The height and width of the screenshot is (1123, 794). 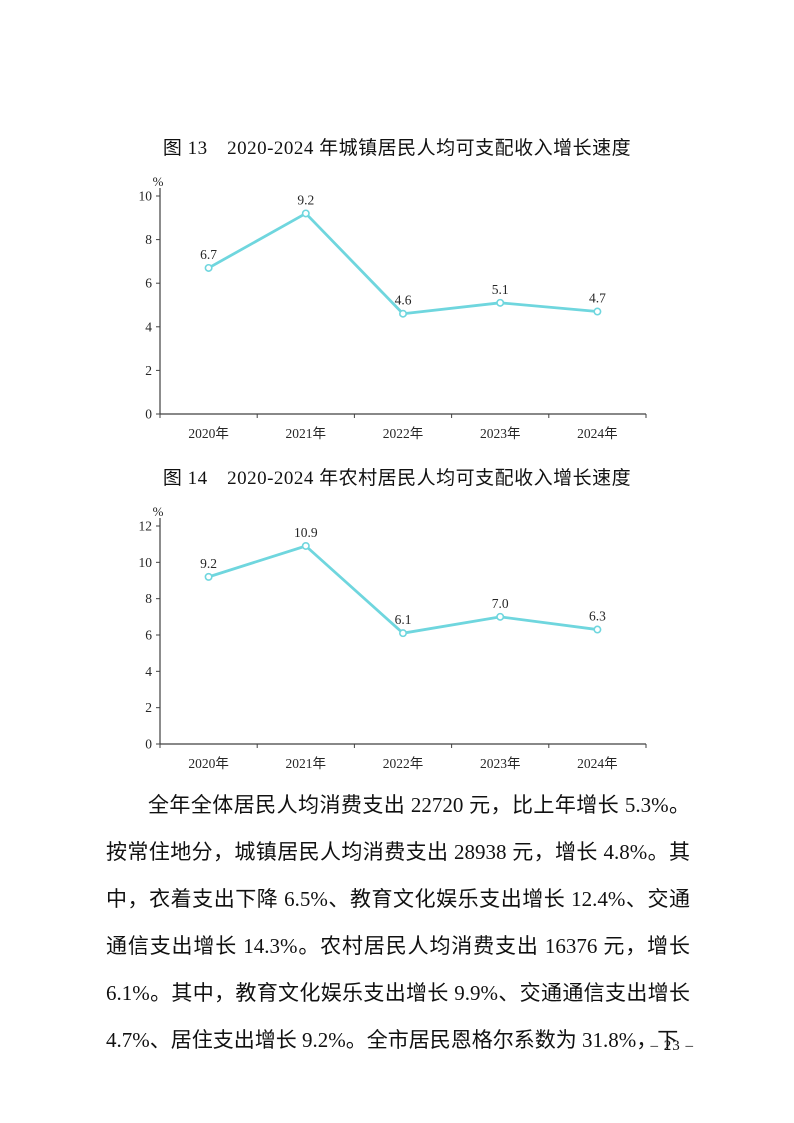 What do you see at coordinates (500, 603) in the screenshot?
I see `data-point-label: 7.0` at bounding box center [500, 603].